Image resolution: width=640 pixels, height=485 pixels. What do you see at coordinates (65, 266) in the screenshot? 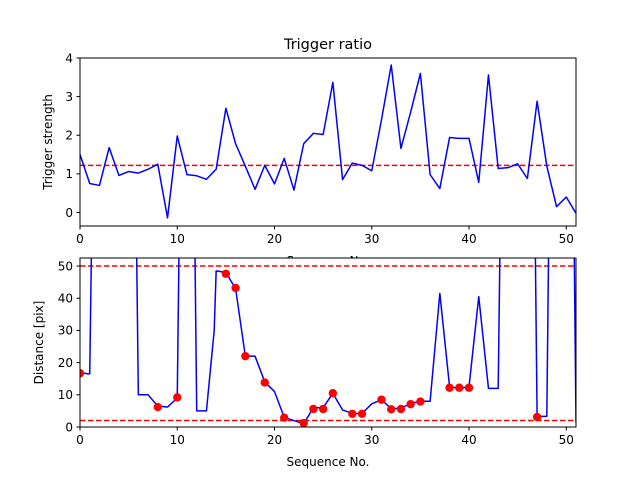
I see `y-tick-label: 50` at bounding box center [65, 266].